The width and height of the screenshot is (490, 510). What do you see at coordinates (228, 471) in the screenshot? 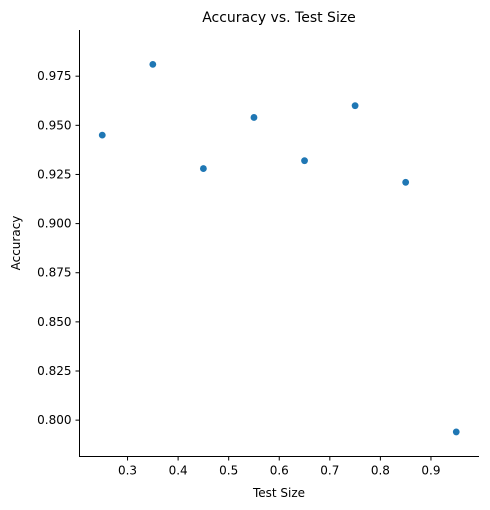
I see `x-tick-label: 0.5` at bounding box center [228, 471].